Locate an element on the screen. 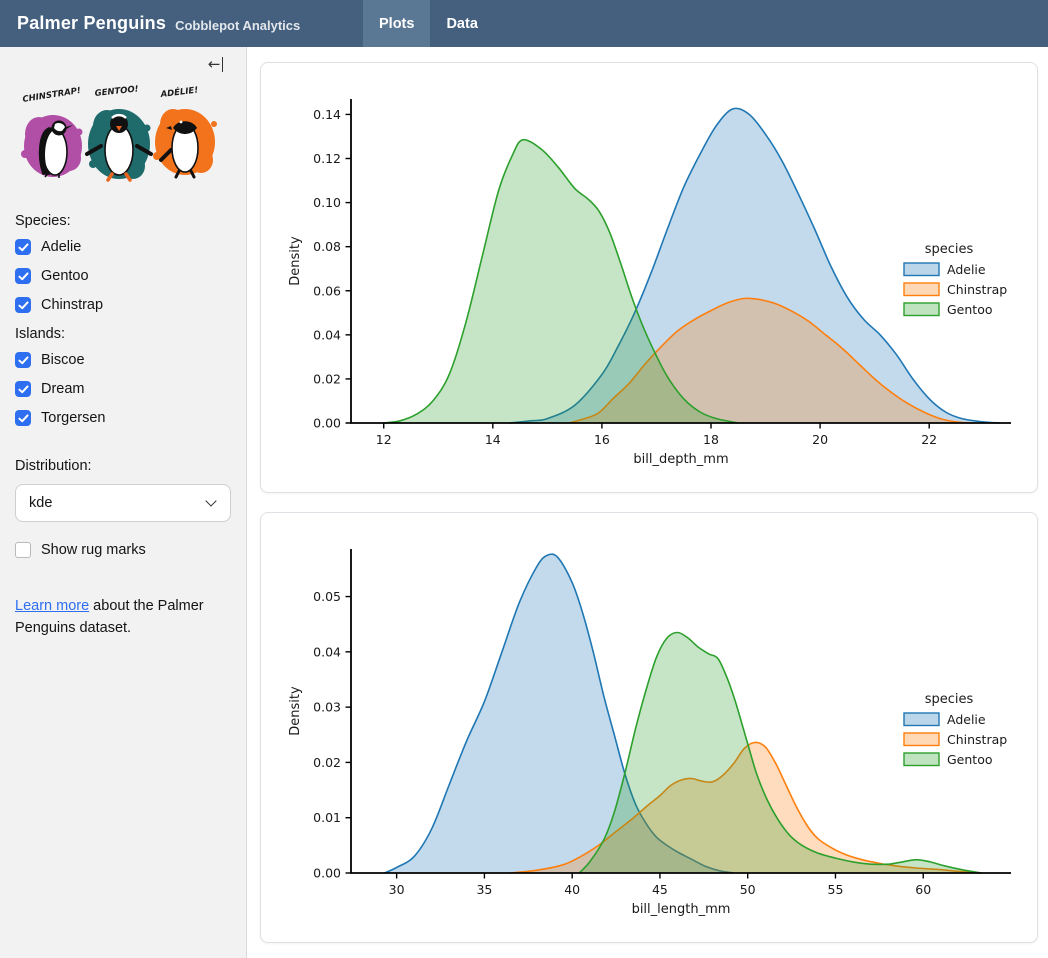 The image size is (1048, 958). gentoo-penguin is located at coordinates (119, 147).